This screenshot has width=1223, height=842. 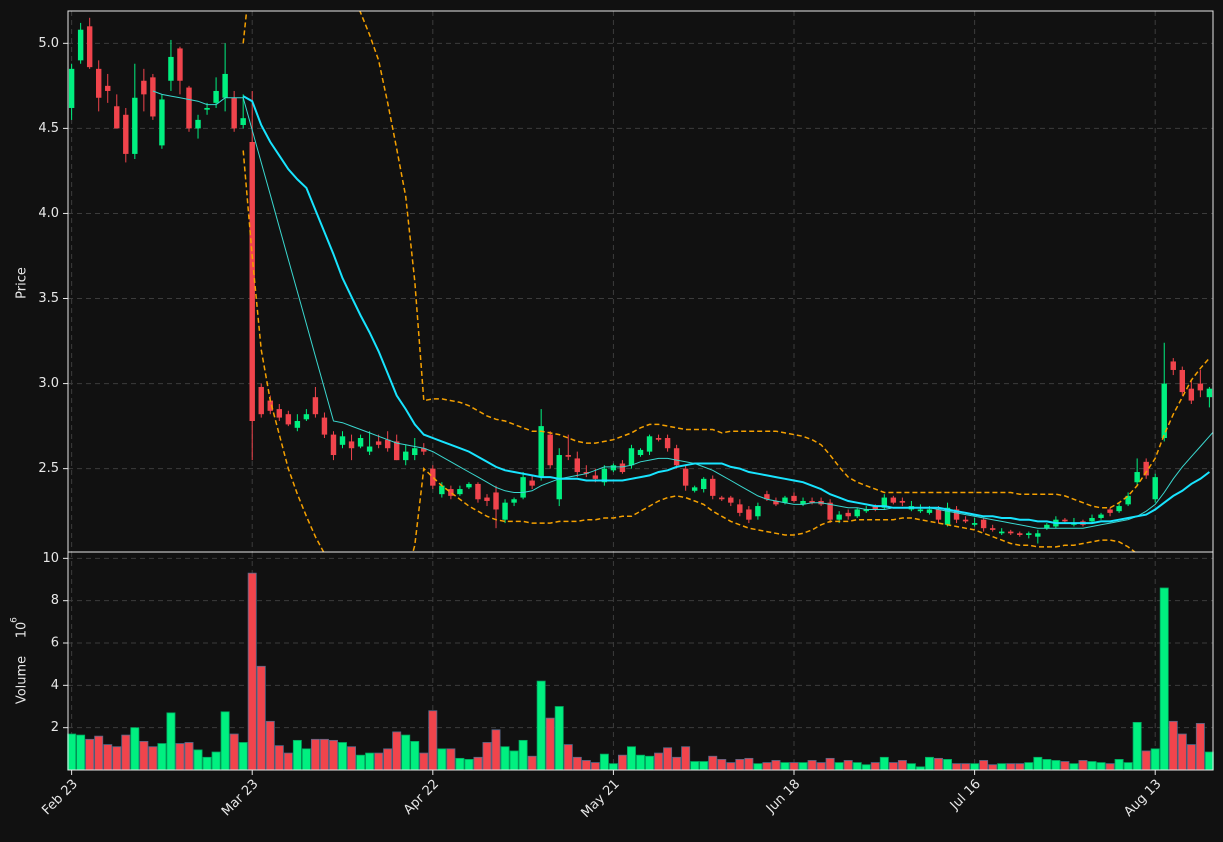 I want to click on volume-scale-exponent: 6, so click(x=15, y=620).